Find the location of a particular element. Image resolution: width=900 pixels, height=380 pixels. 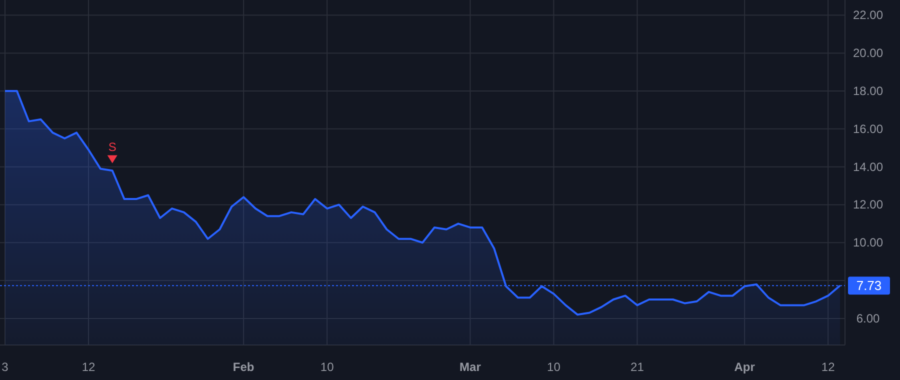

y-tick-label: 18.00 is located at coordinates (868, 91).